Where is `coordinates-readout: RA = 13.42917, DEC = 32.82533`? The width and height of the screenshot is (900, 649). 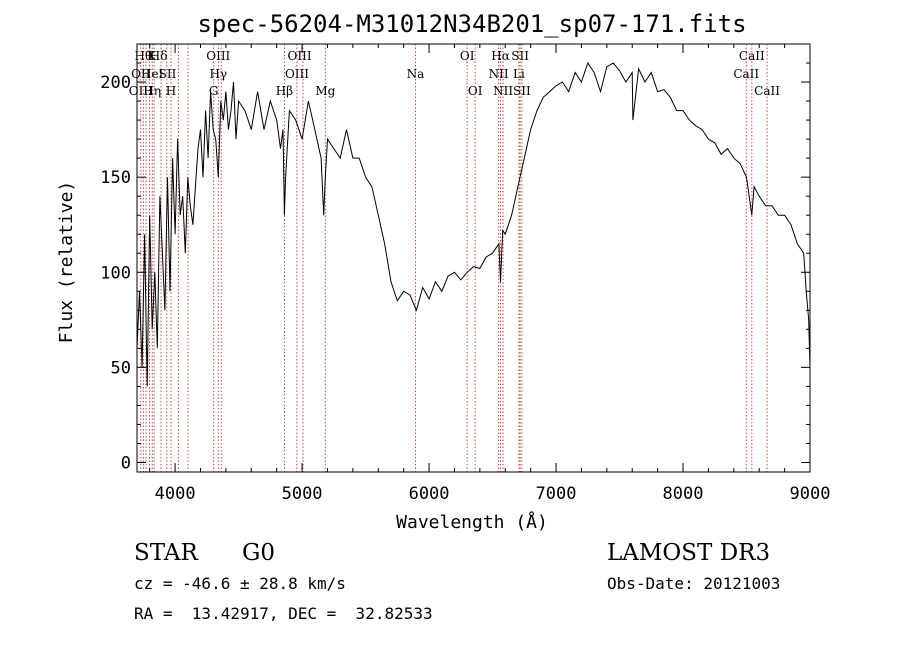 coordinates-readout: RA = 13.42917, DEC = 32.82533 is located at coordinates (283, 613).